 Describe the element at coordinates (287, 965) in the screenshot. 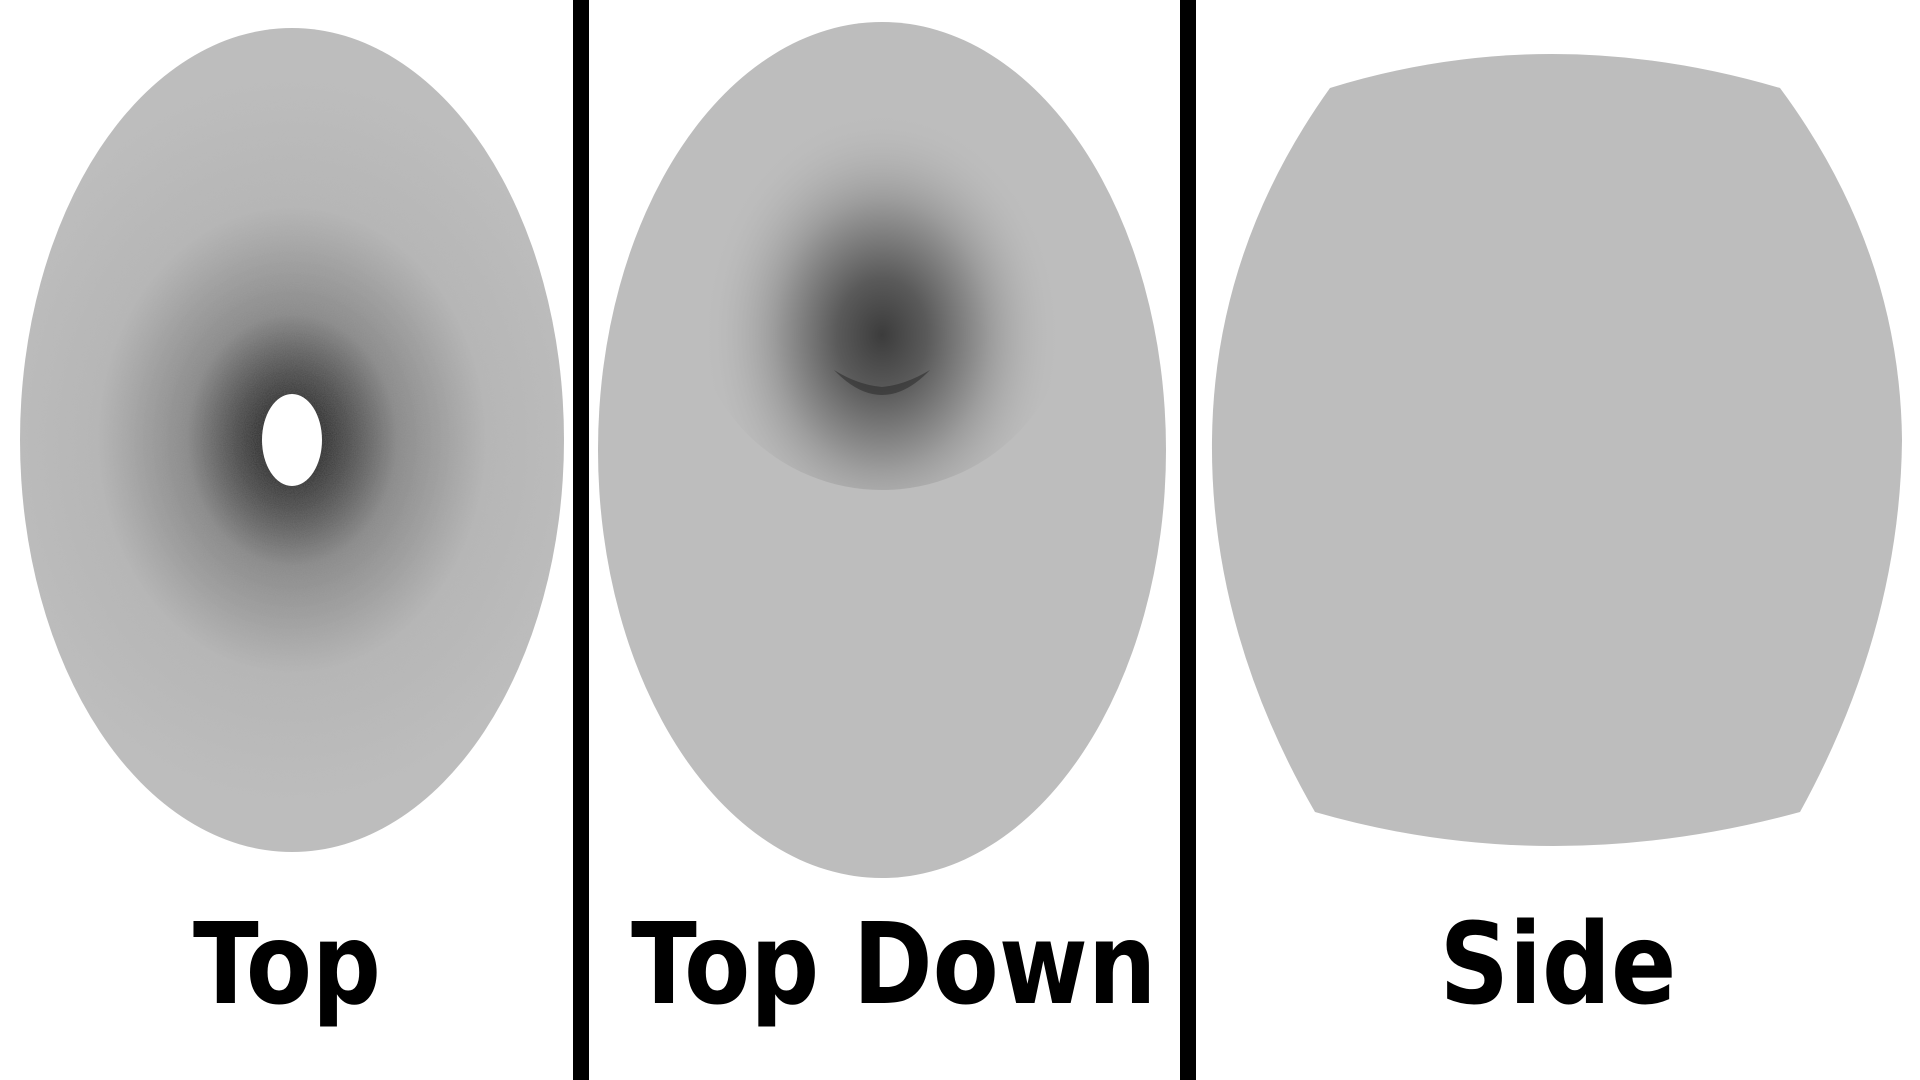

I see `label-top: Top` at that location.